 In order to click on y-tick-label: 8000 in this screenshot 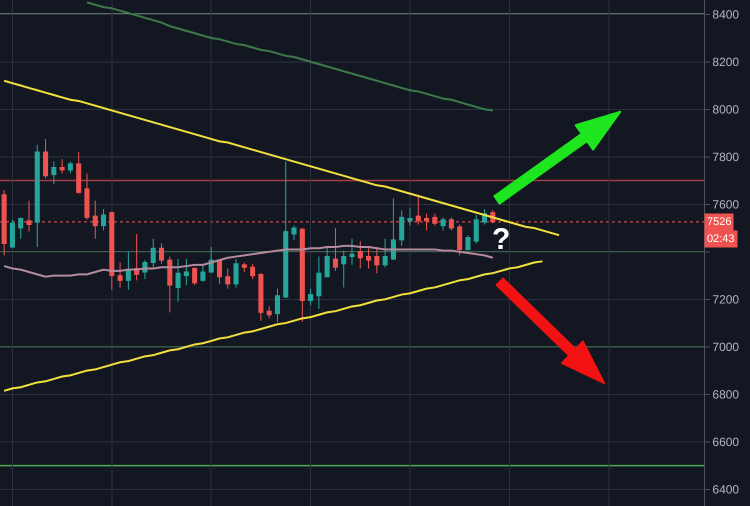, I will do `click(726, 109)`.